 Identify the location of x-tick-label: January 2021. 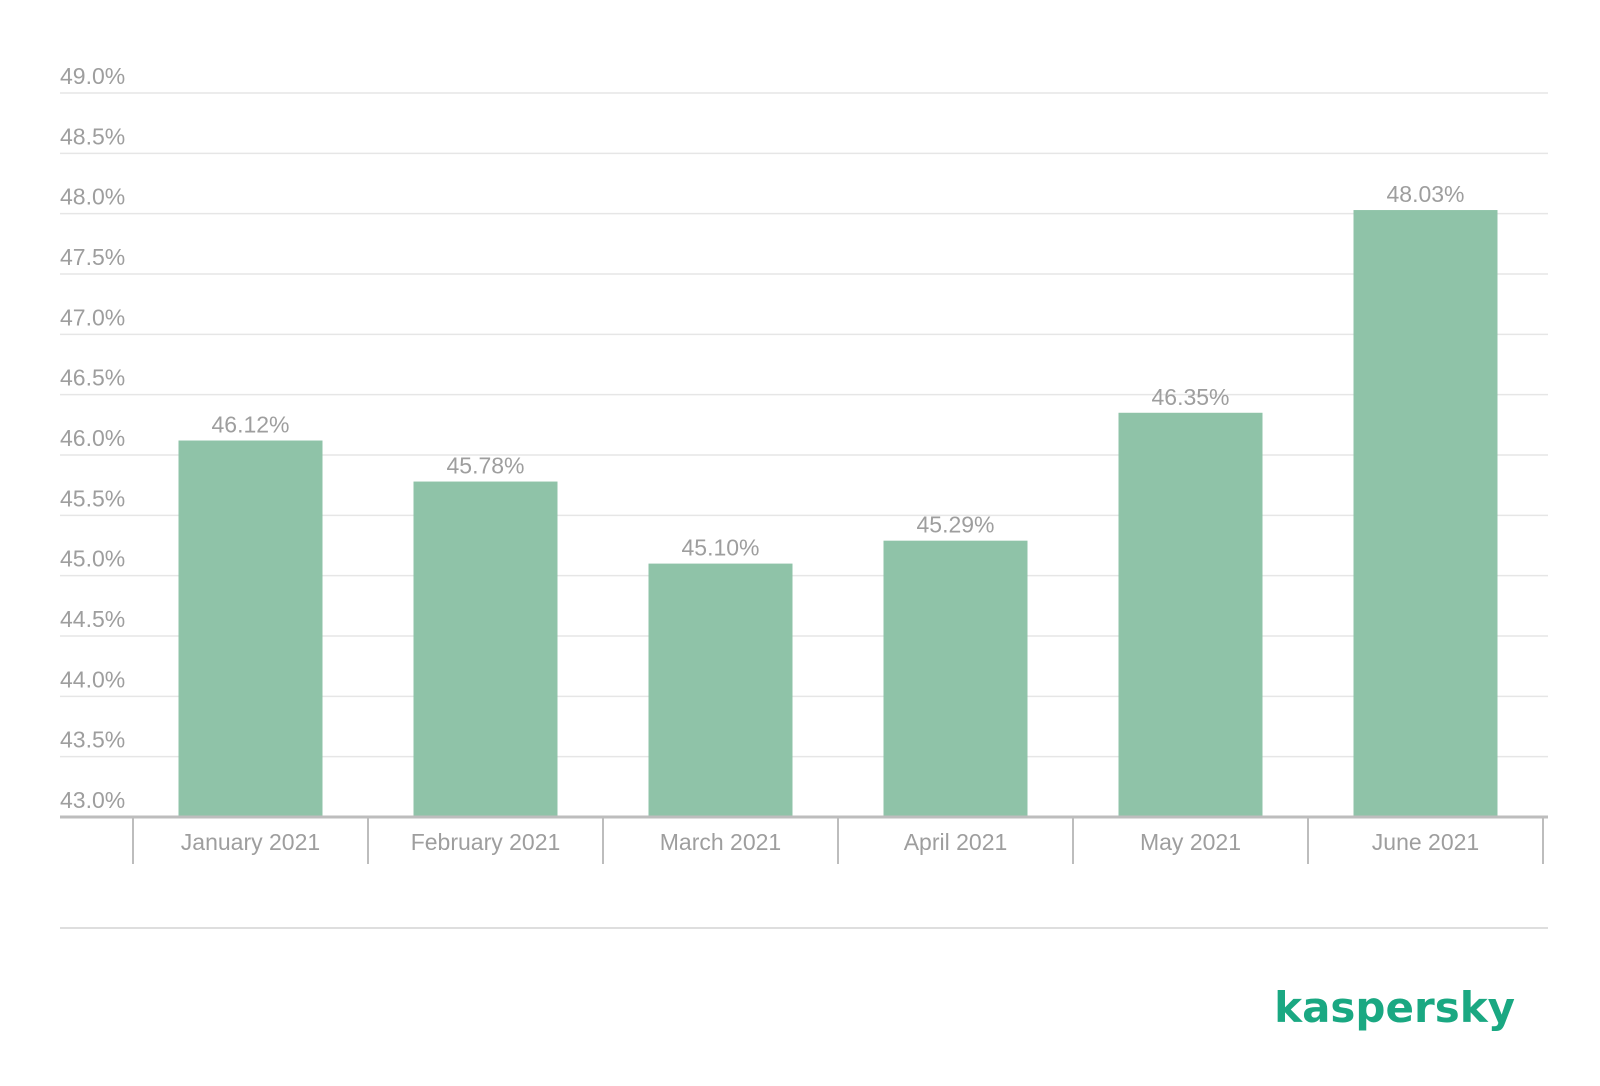
(250, 842).